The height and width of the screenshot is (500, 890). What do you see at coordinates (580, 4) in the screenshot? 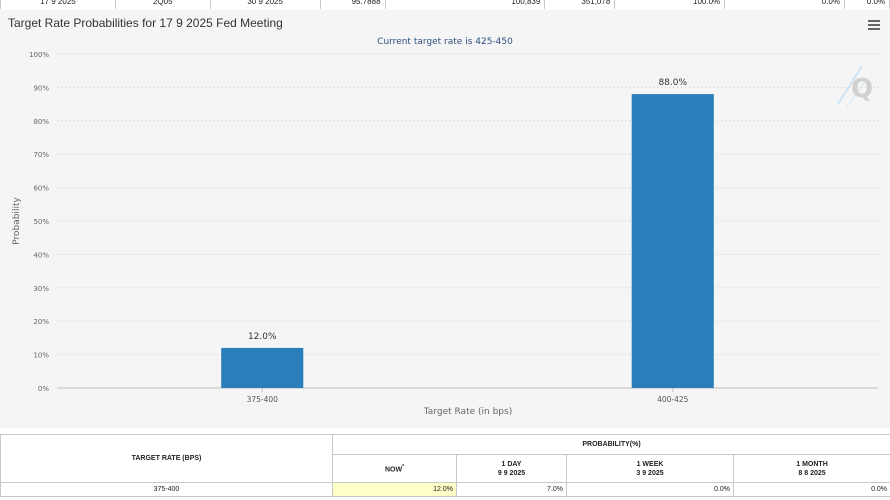
I see `summary-cell: 351,078` at bounding box center [580, 4].